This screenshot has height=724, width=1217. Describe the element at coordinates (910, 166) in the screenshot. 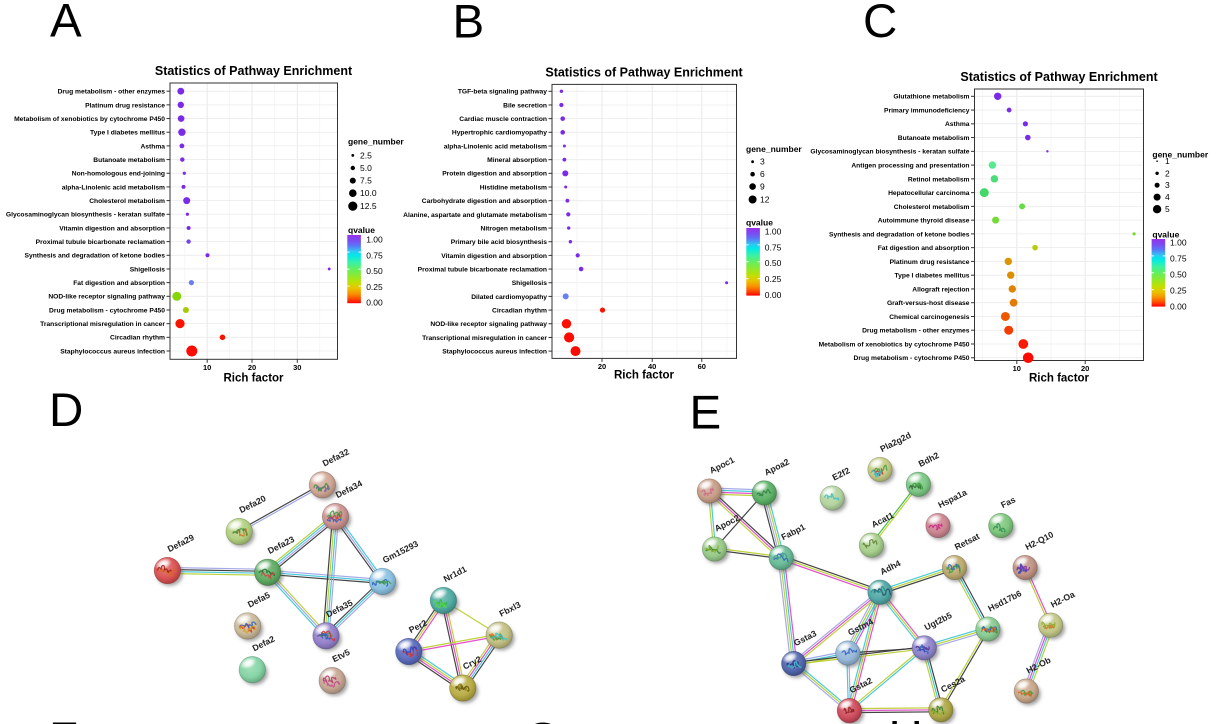

I see `svg-text:Antigen processing and present: Antigen processing and presentation` at that location.